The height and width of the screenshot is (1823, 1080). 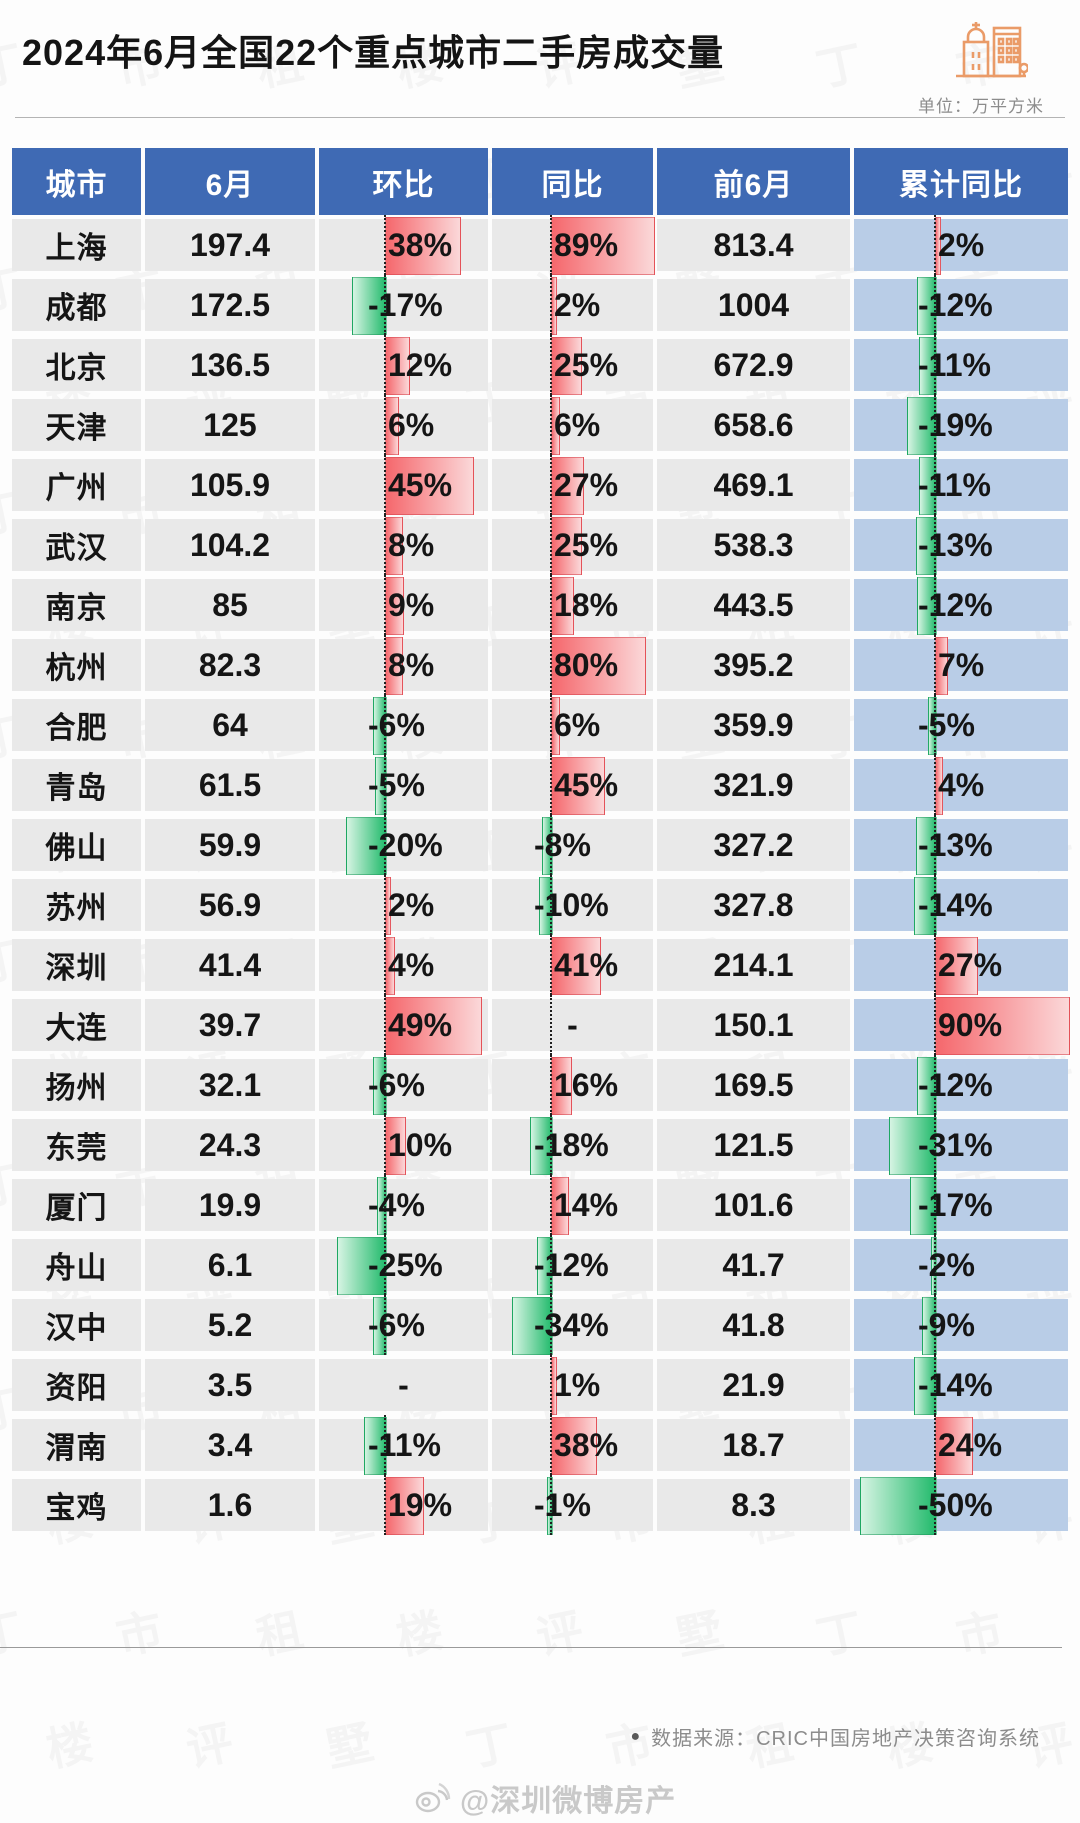 I want to click on yoy-value: 38%, so click(x=586, y=1445).